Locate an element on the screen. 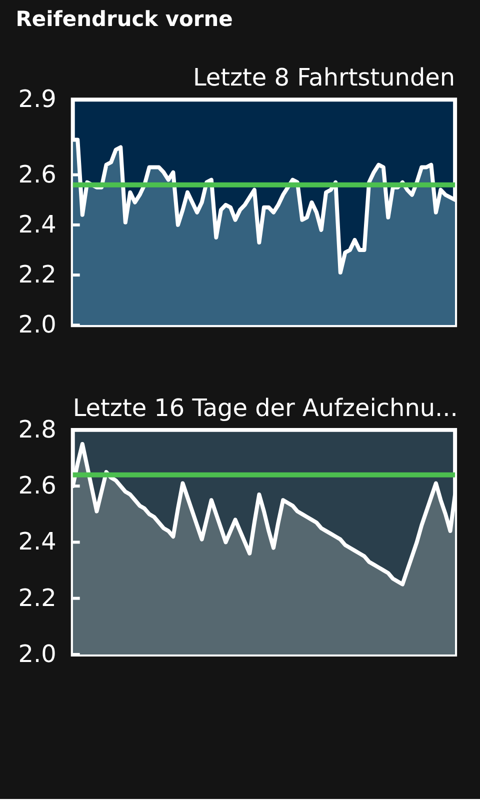  y-tick-label: 2.8 is located at coordinates (37, 429).